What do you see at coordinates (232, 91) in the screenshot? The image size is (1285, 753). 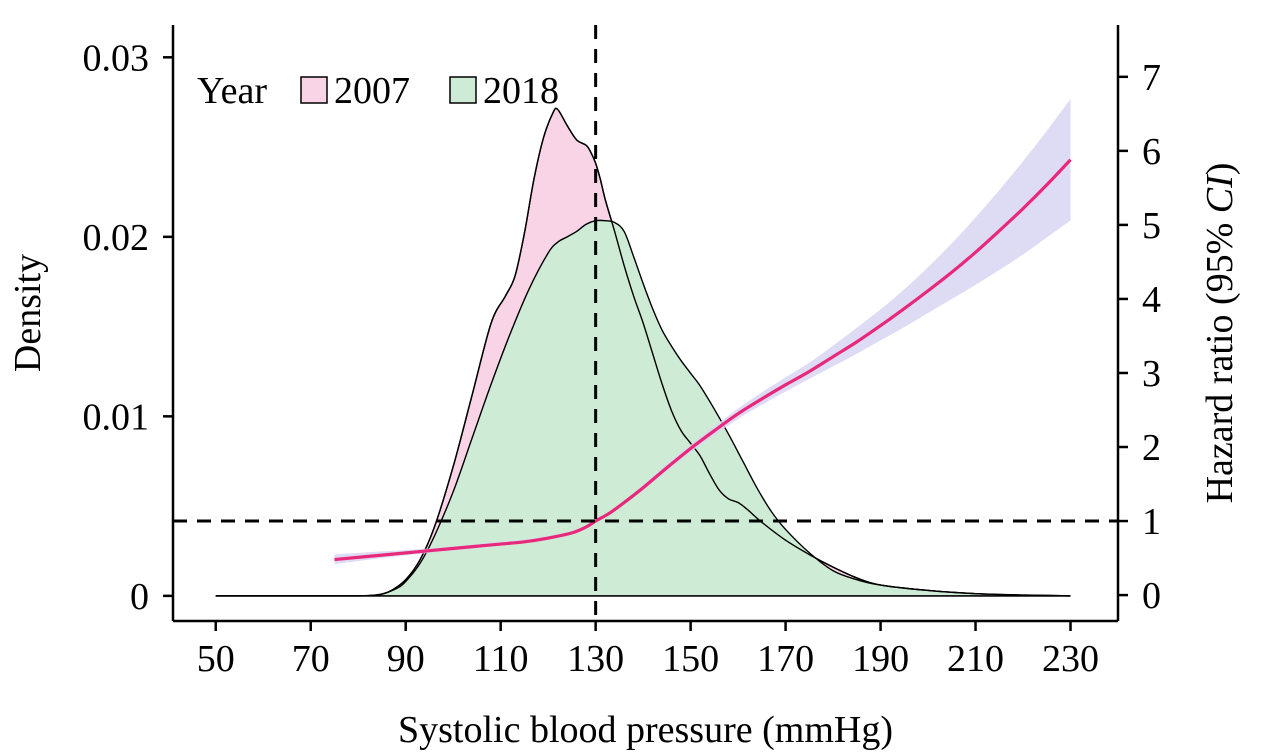 I see `legend-title: Year` at bounding box center [232, 91].